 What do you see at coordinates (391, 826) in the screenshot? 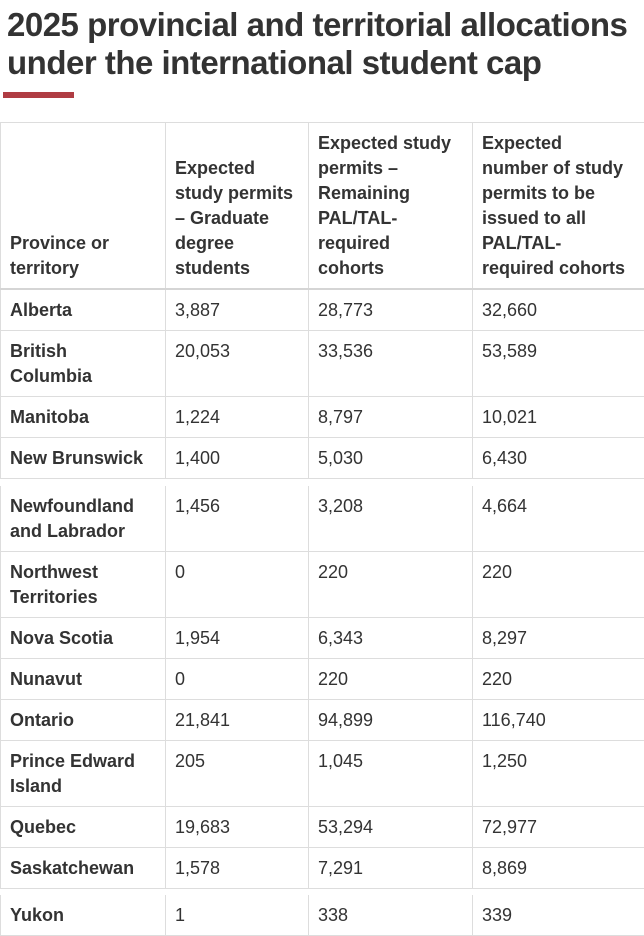
I see `remaining-permits-cell: 53,294` at bounding box center [391, 826].